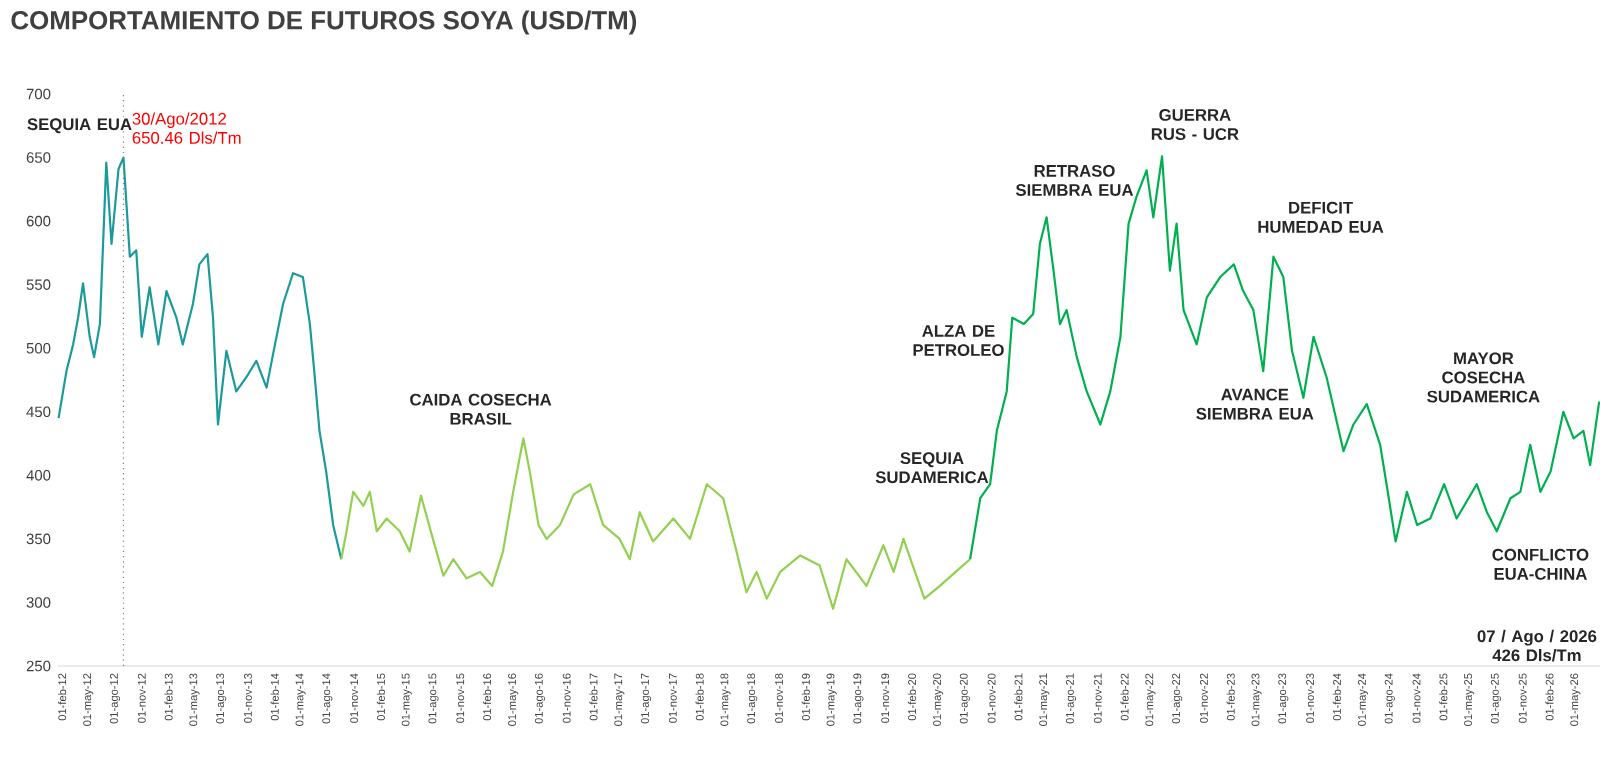  Describe the element at coordinates (200, 358) in the screenshot. I see `line-series` at that location.